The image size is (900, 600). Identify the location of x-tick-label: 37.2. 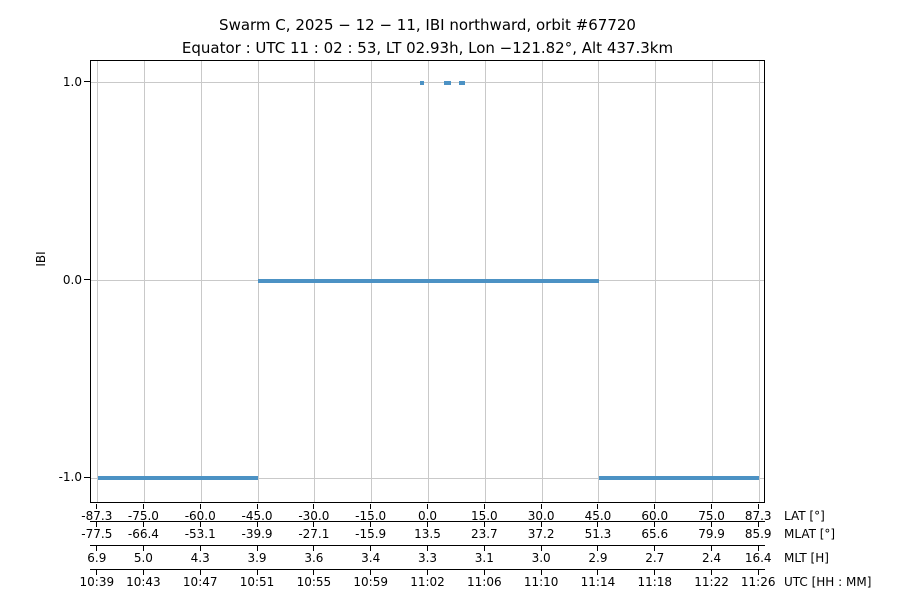
(541, 534).